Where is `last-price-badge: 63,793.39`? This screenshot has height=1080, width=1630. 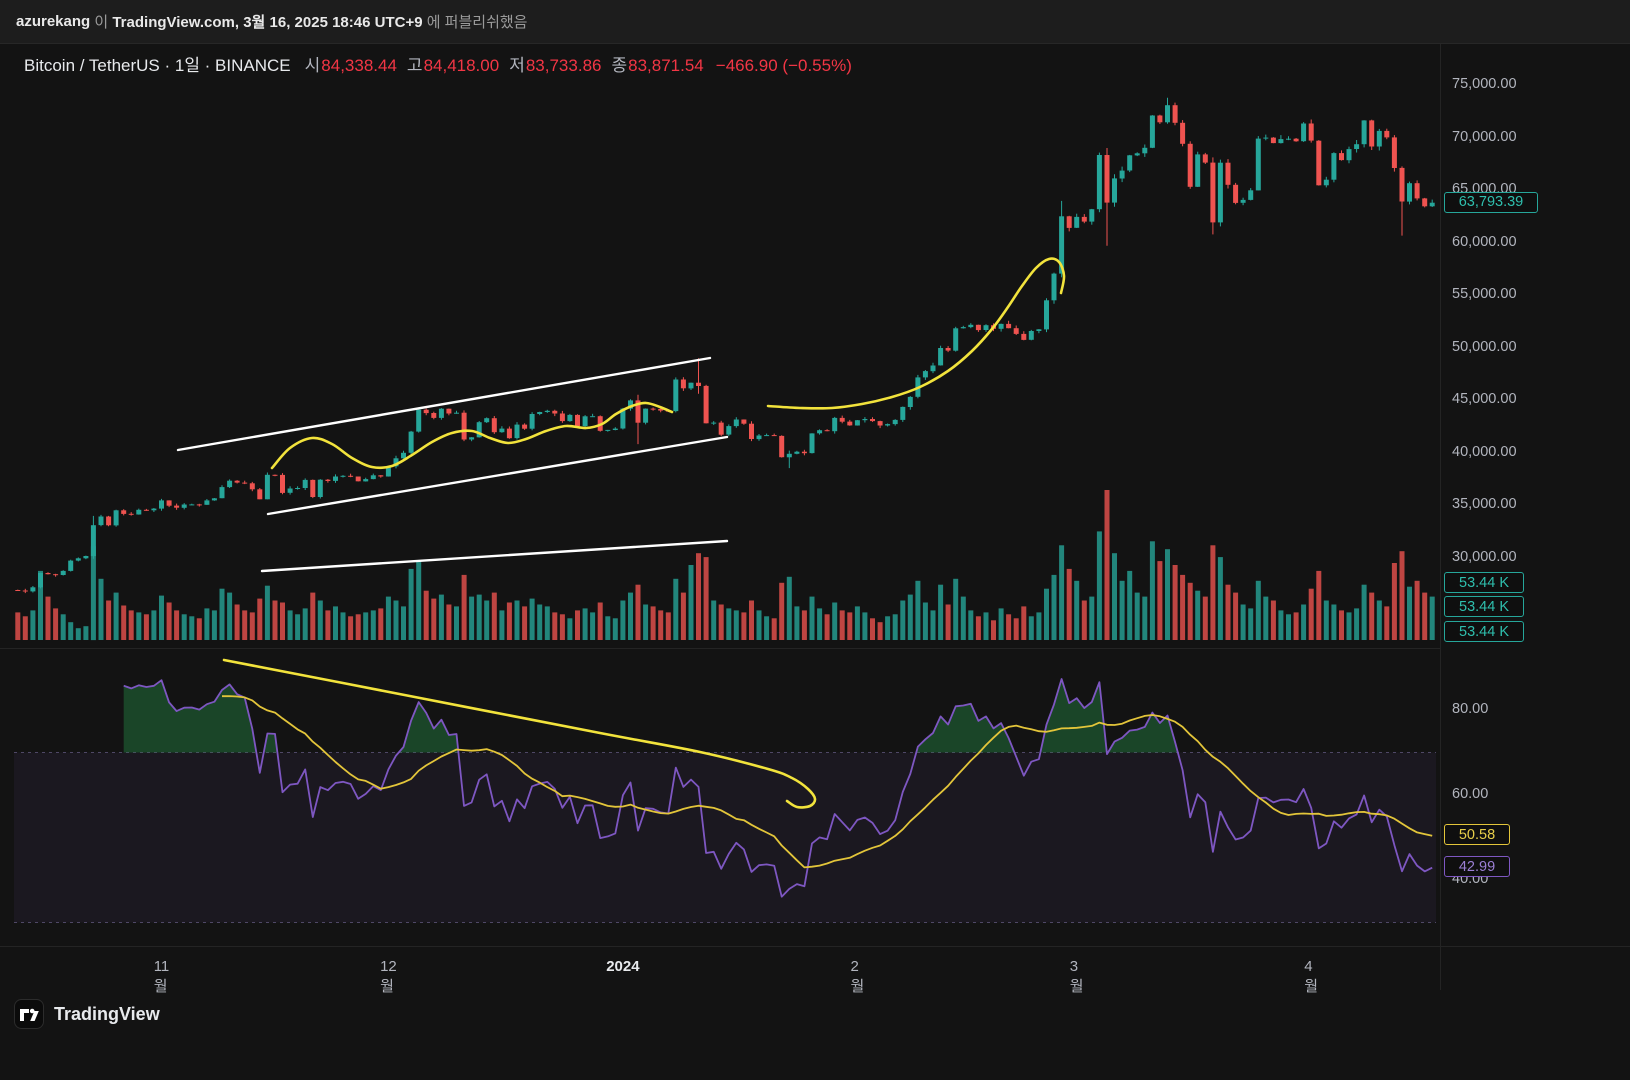
last-price-badge: 63,793.39 is located at coordinates (1491, 202).